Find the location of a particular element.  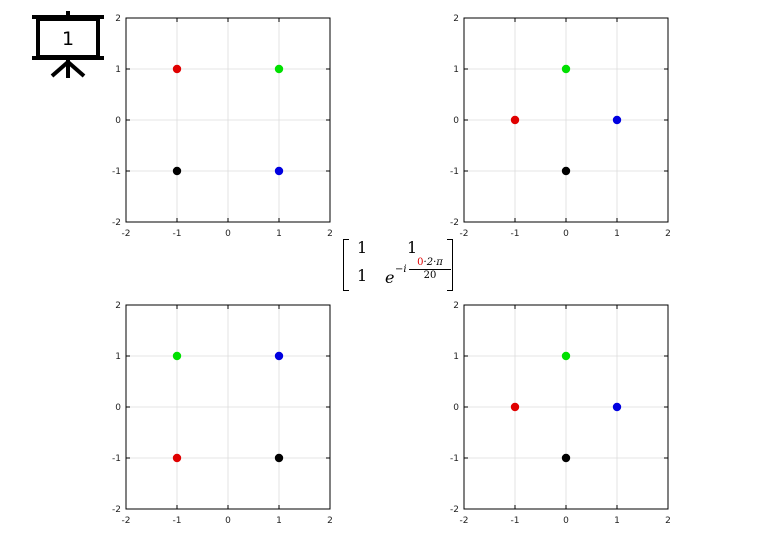

exponent-numerator: 0·2·π is located at coordinates (430, 263).